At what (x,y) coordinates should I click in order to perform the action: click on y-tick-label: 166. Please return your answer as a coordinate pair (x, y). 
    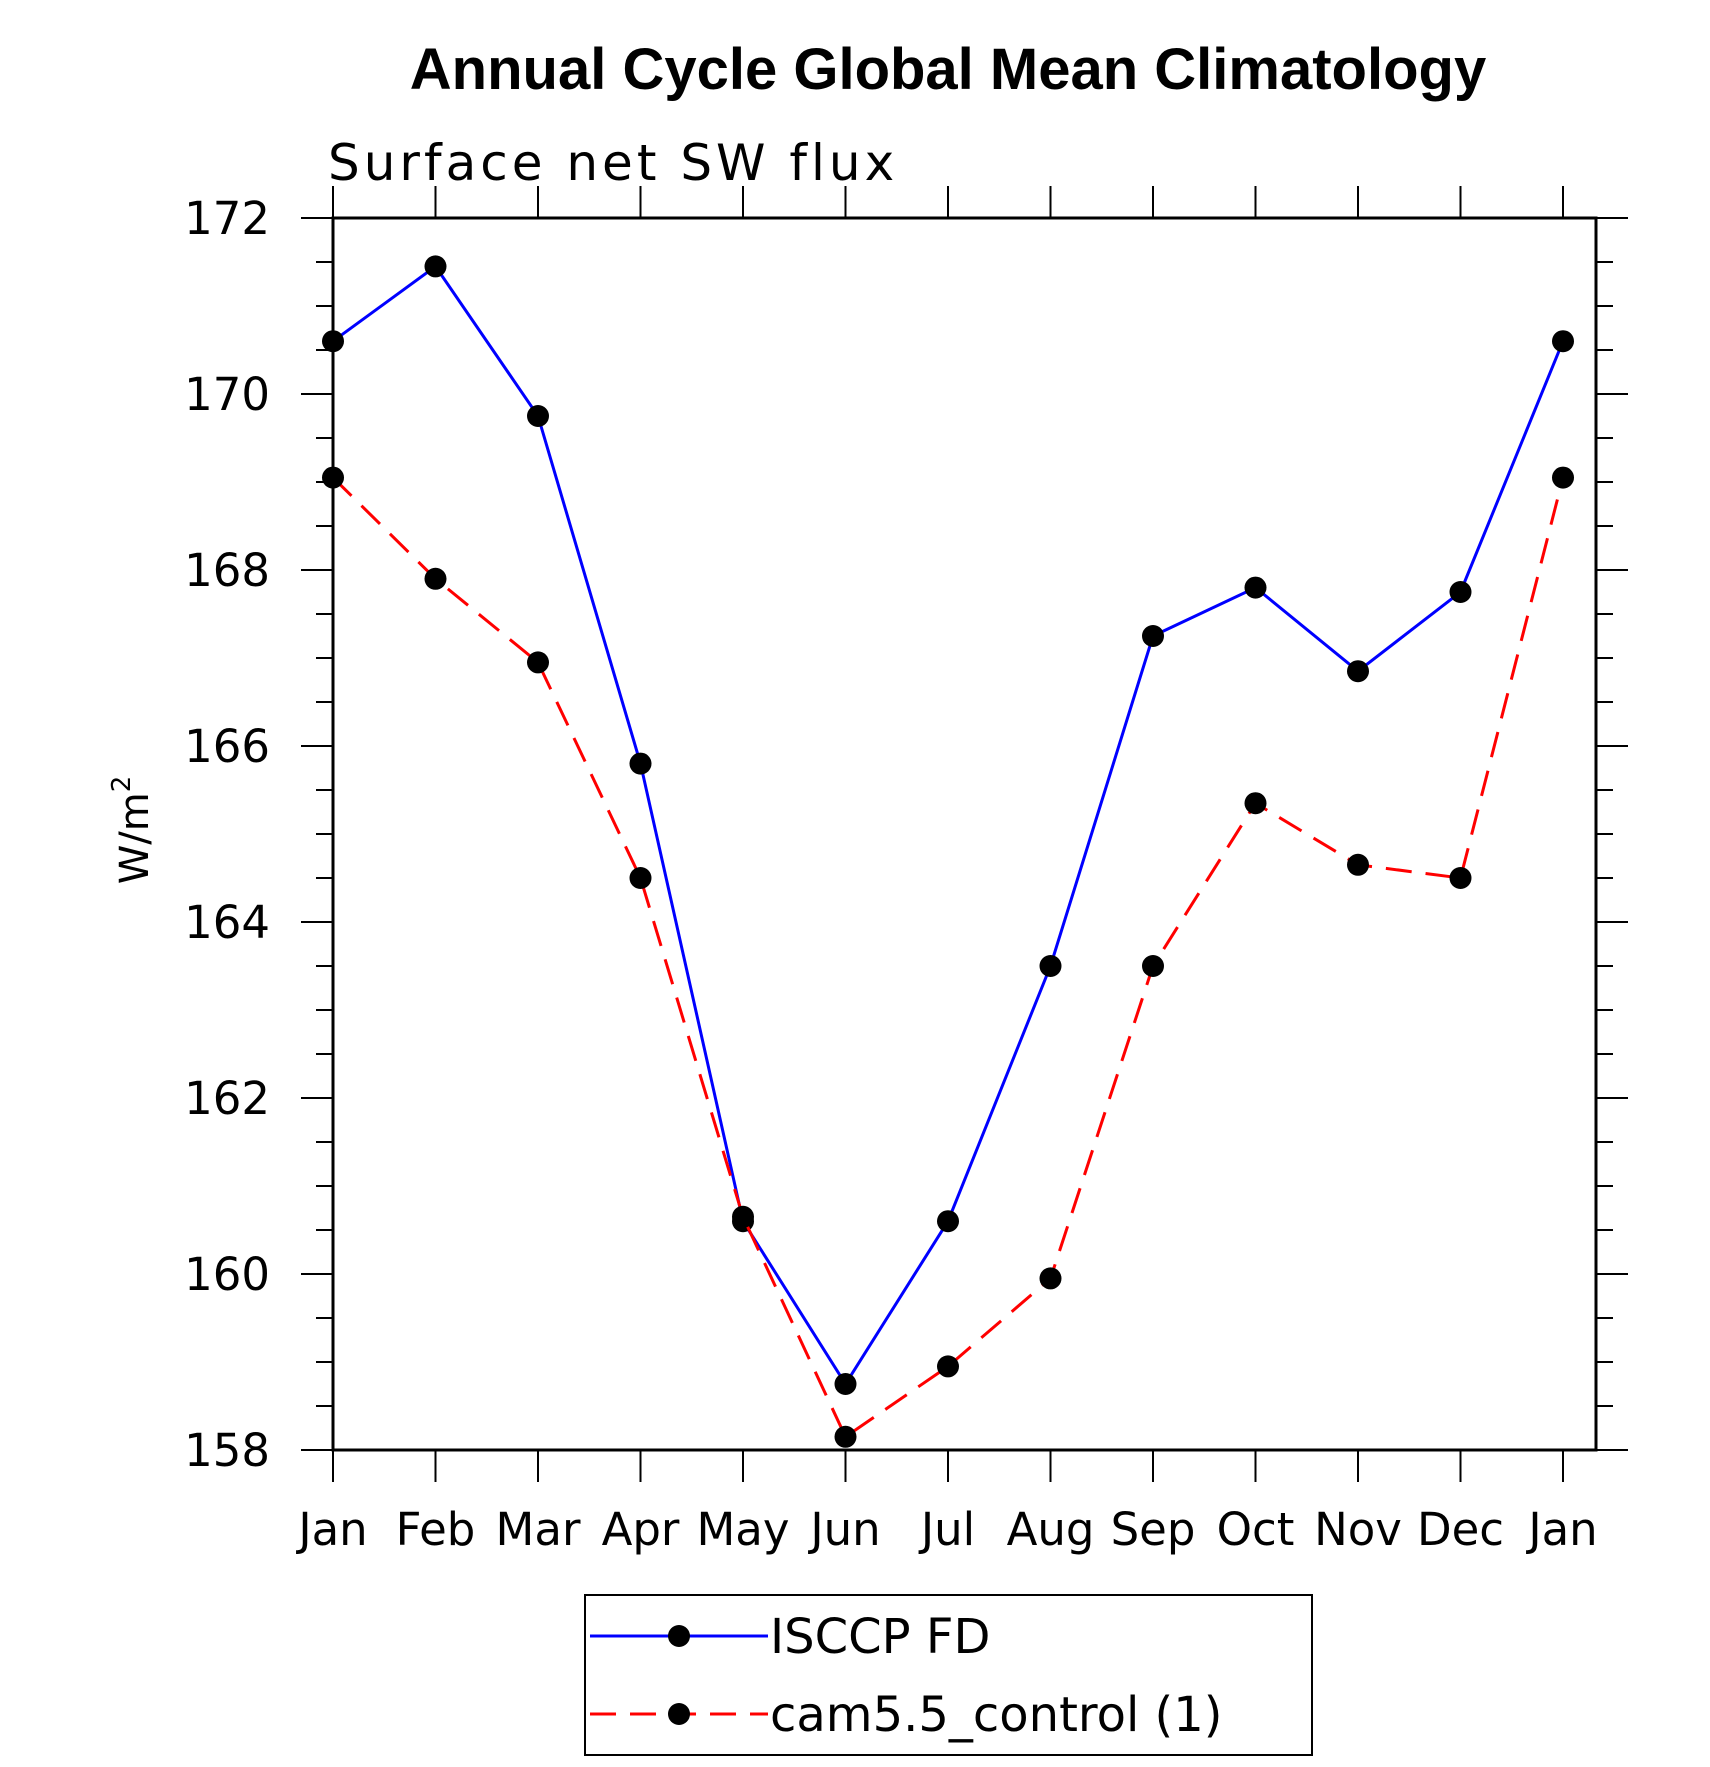
    Looking at the image, I should click on (227, 746).